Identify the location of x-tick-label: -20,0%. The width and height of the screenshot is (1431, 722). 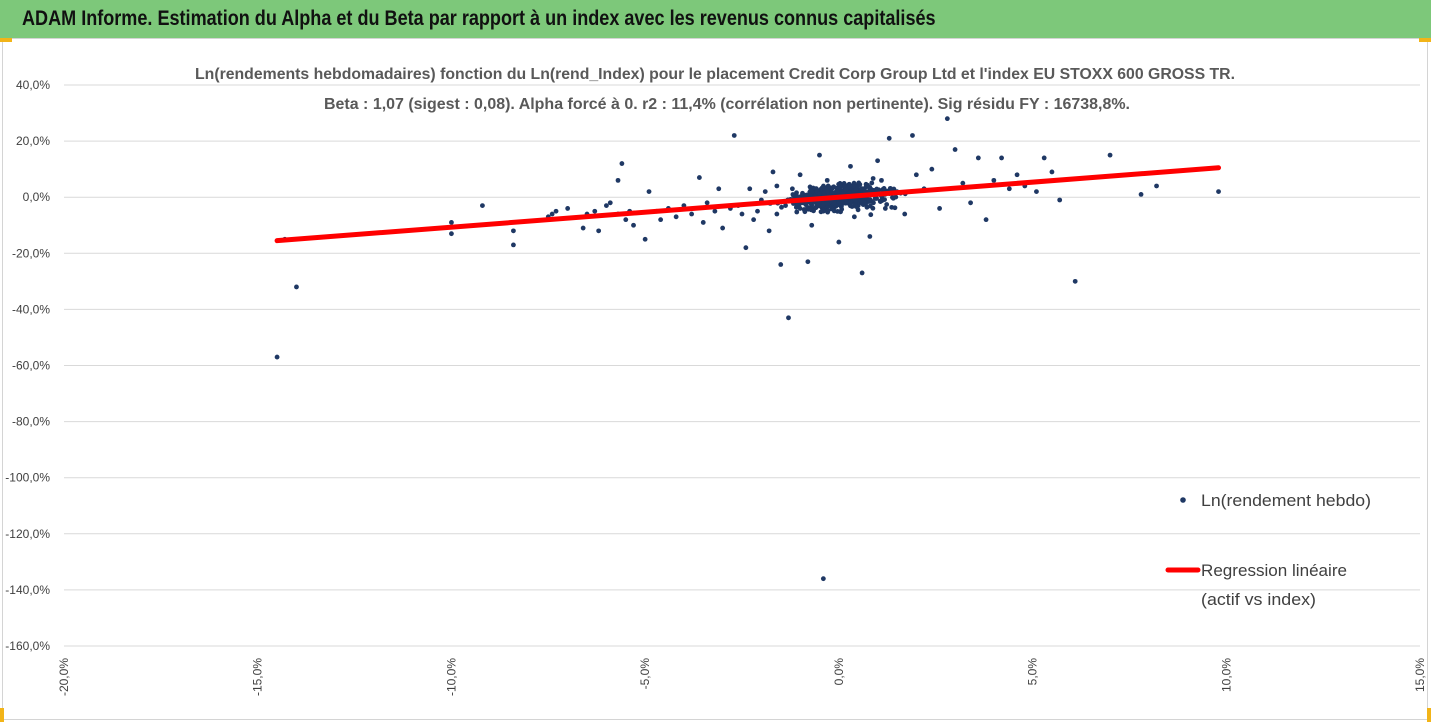
(64, 677).